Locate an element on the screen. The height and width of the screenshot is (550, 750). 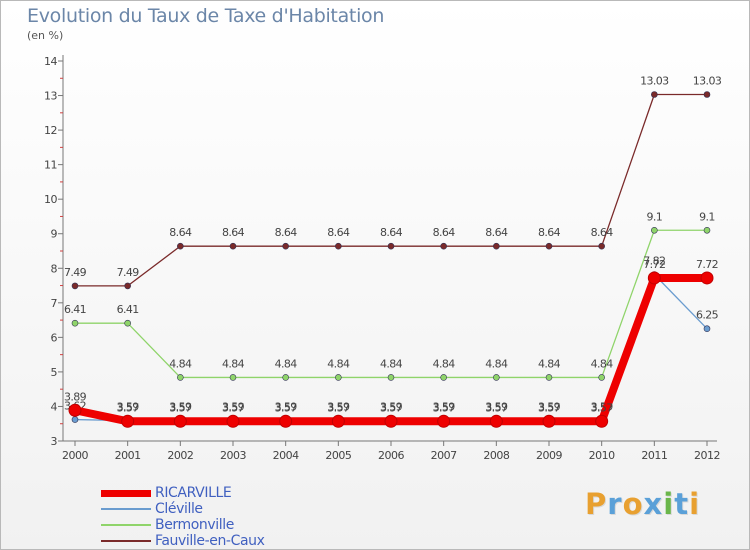
x-tick-label: 2001 is located at coordinates (128, 455).